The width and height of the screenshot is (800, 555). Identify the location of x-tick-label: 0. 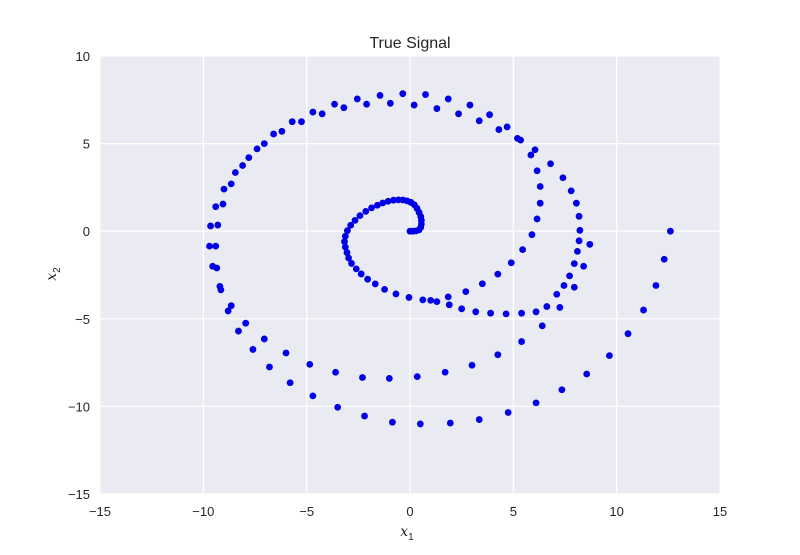
(409, 511).